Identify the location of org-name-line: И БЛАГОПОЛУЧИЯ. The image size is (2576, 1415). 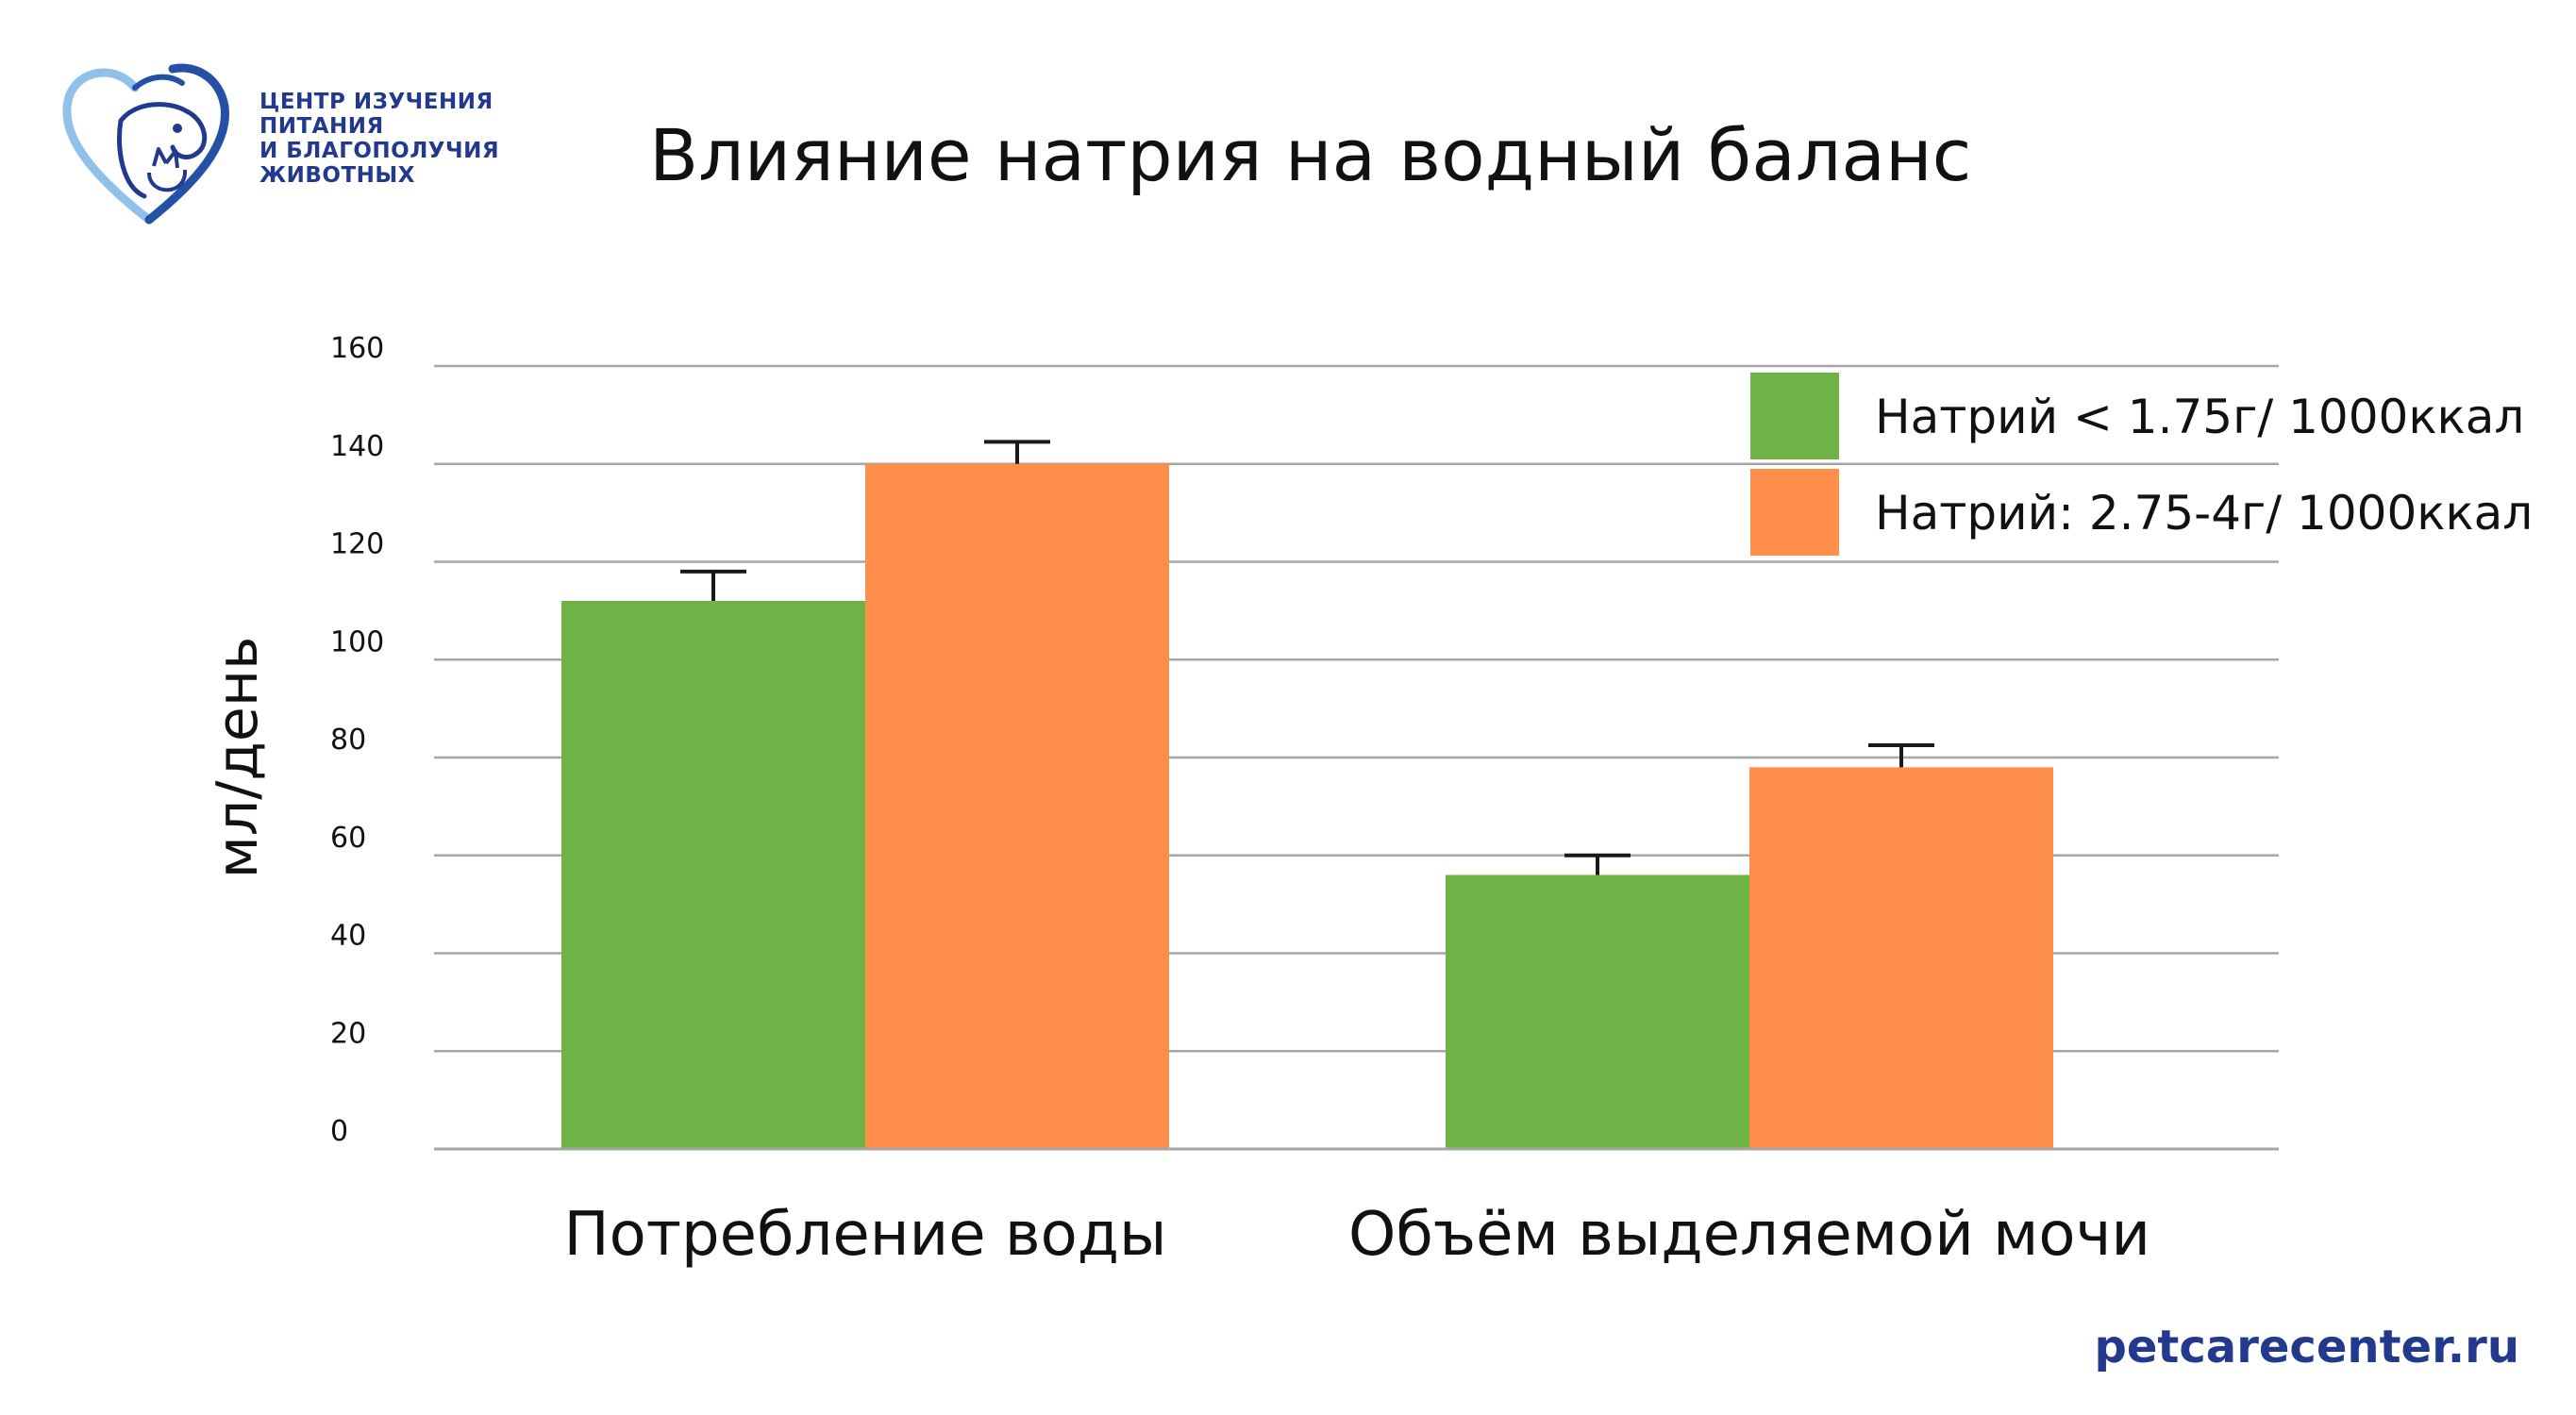
(379, 151).